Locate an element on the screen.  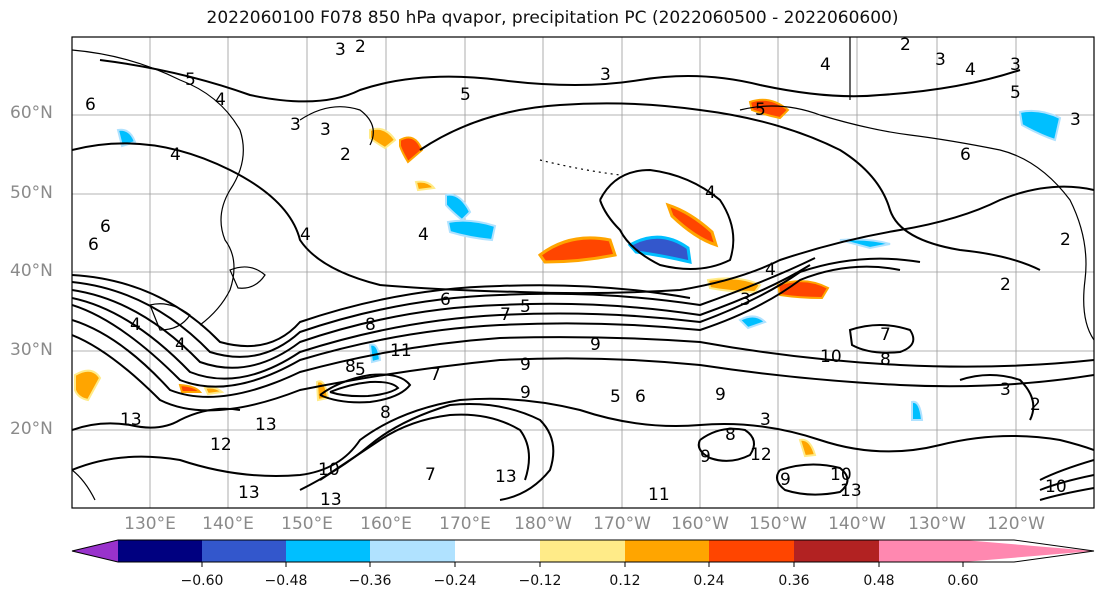
colorbar-tick-label: 0.36 is located at coordinates (794, 581).